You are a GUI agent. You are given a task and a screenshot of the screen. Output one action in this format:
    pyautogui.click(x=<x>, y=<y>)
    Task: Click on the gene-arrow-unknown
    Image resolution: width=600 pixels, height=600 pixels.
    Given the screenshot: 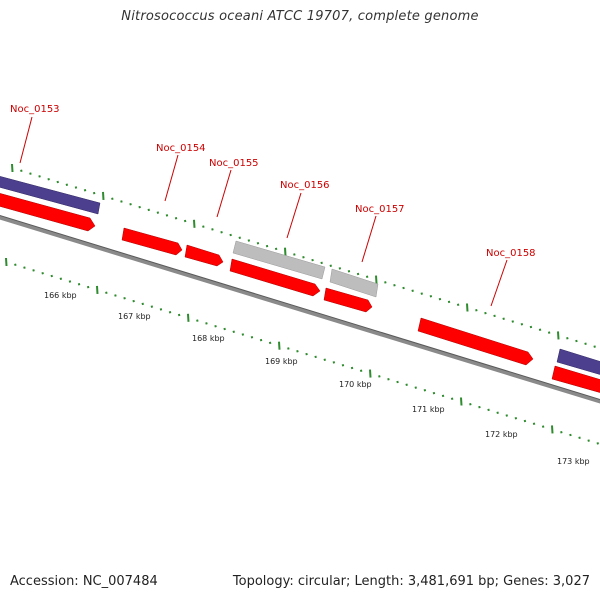 What is the action you would take?
    pyautogui.click(x=354, y=283)
    